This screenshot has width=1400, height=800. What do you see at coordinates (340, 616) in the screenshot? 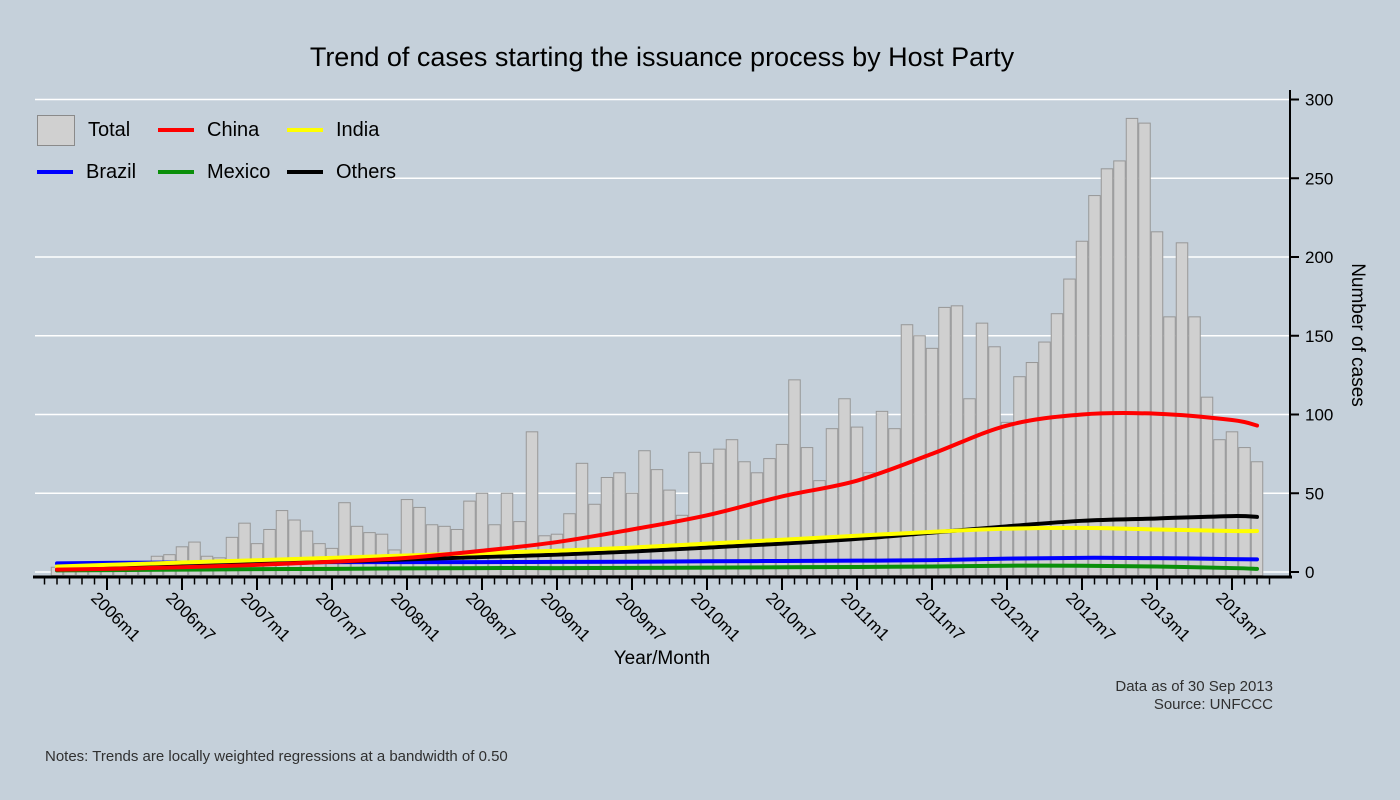
I see `x-tick-label: 2007m7` at bounding box center [340, 616].